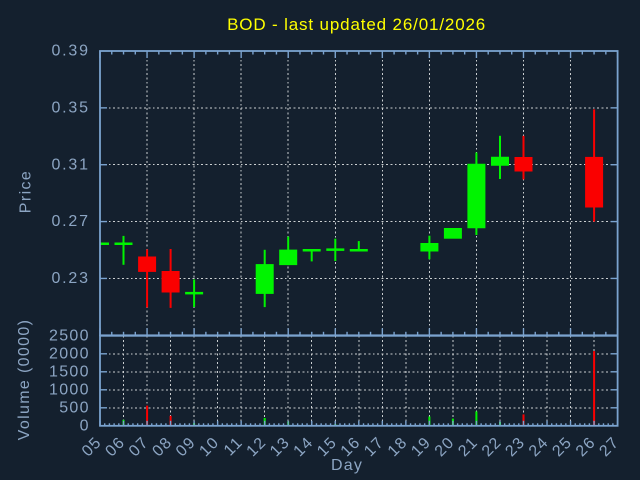 The image size is (640, 480). Describe the element at coordinates (70, 221) in the screenshot. I see `svg-text: 0.27` at that location.